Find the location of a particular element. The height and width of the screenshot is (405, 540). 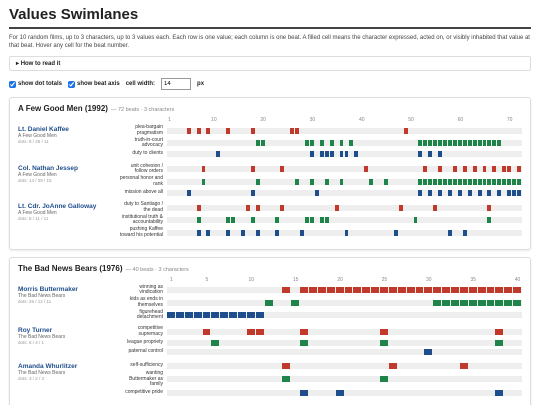

checkbox is located at coordinates (71, 84).